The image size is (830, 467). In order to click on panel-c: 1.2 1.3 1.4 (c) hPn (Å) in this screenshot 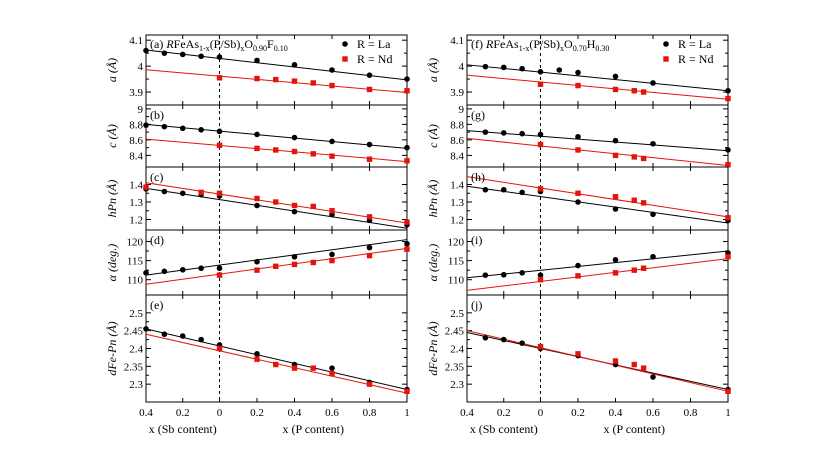, I will do `click(257, 198)`.